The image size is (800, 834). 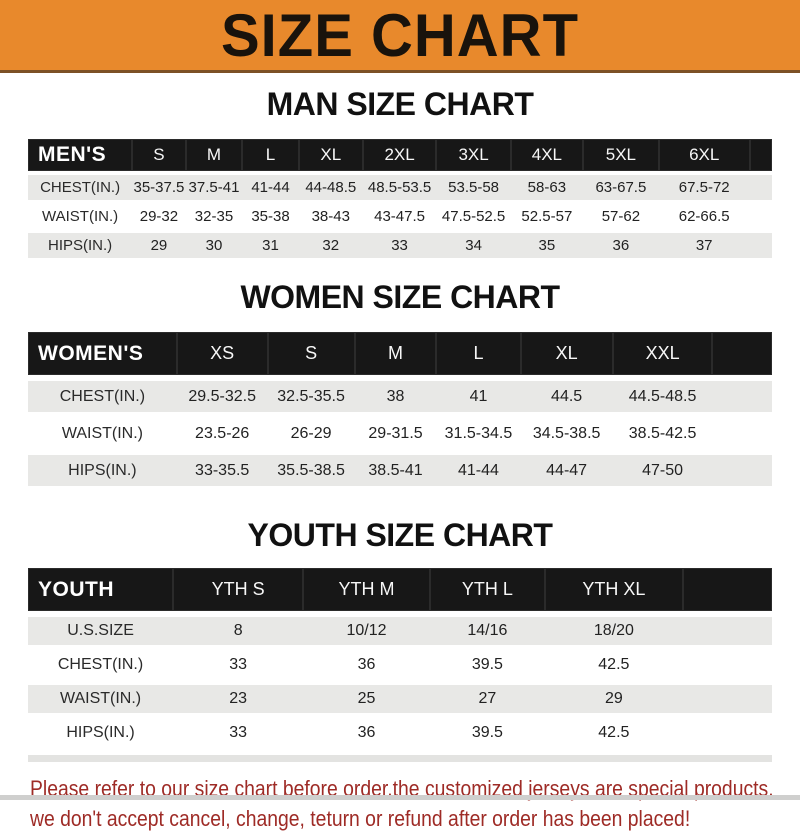 I want to click on youth-header-label: YOUTH, so click(x=101, y=589).